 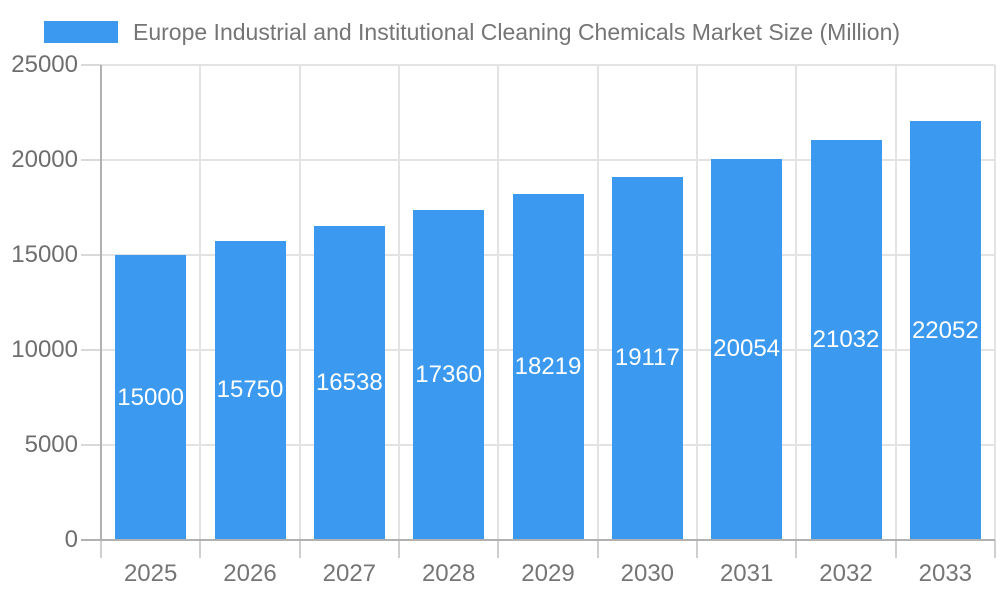 I want to click on bar-2028, so click(x=449, y=374).